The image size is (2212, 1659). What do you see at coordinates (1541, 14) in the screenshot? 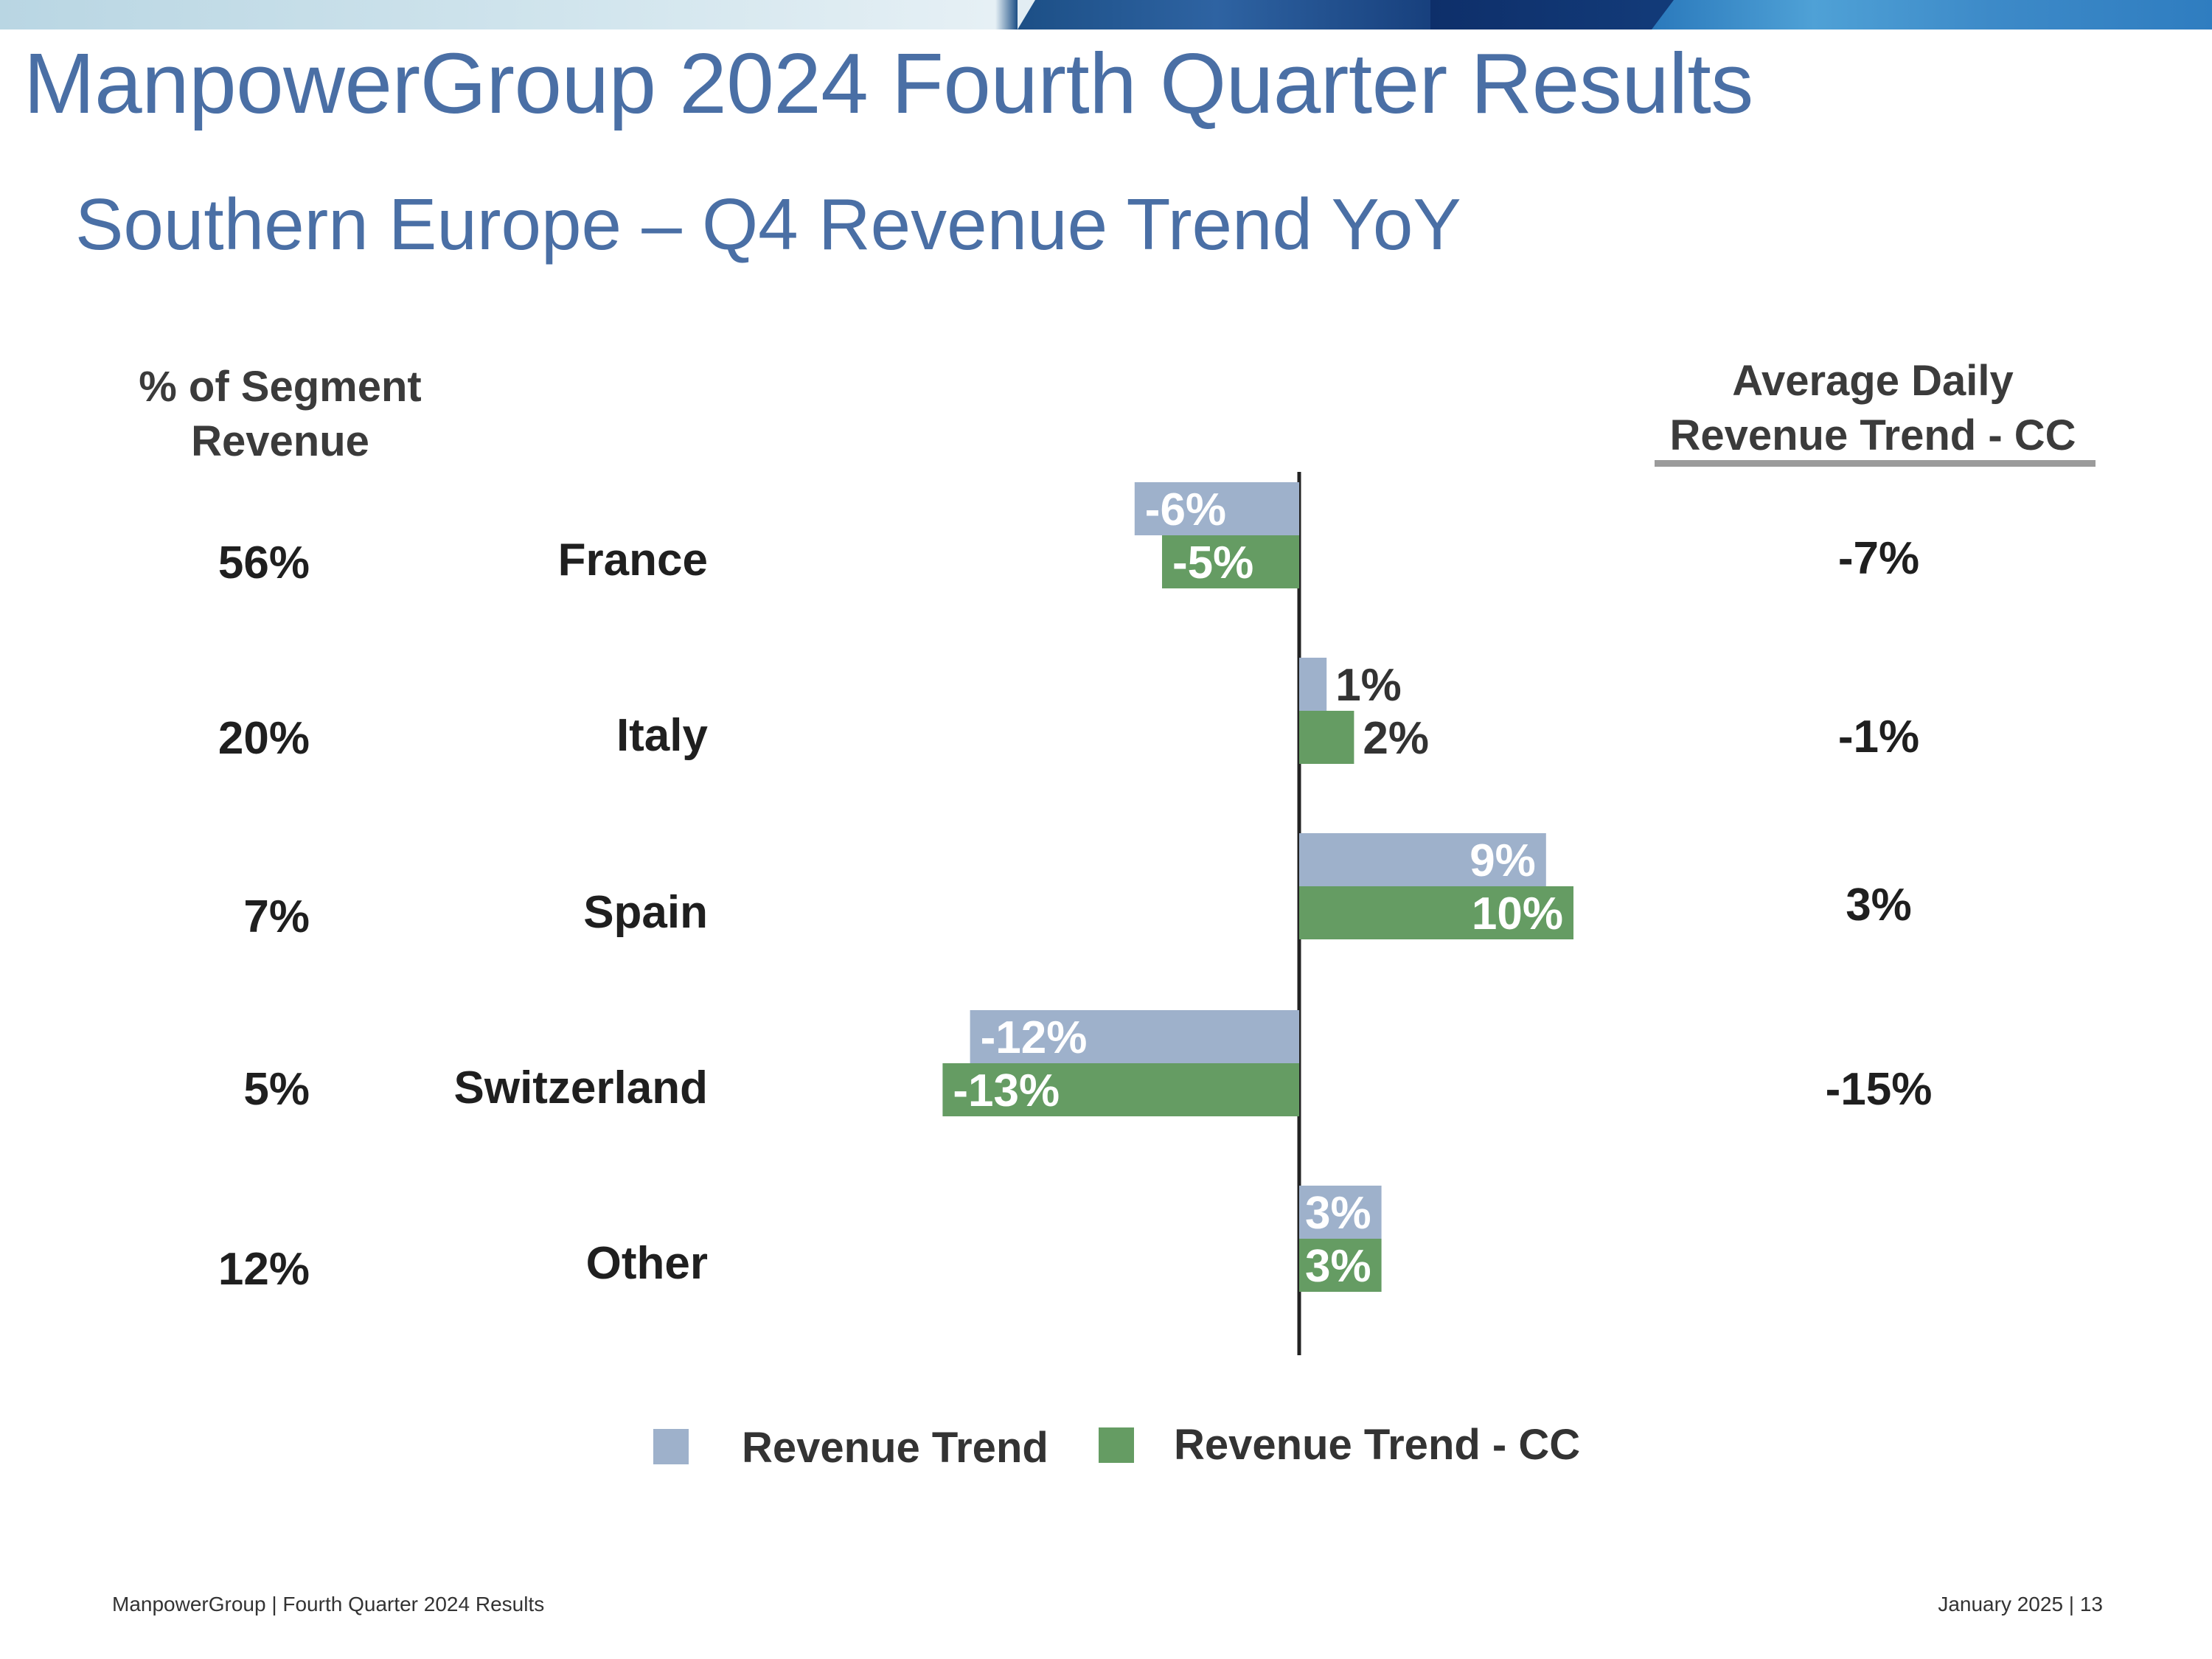
I see `band-block` at bounding box center [1541, 14].